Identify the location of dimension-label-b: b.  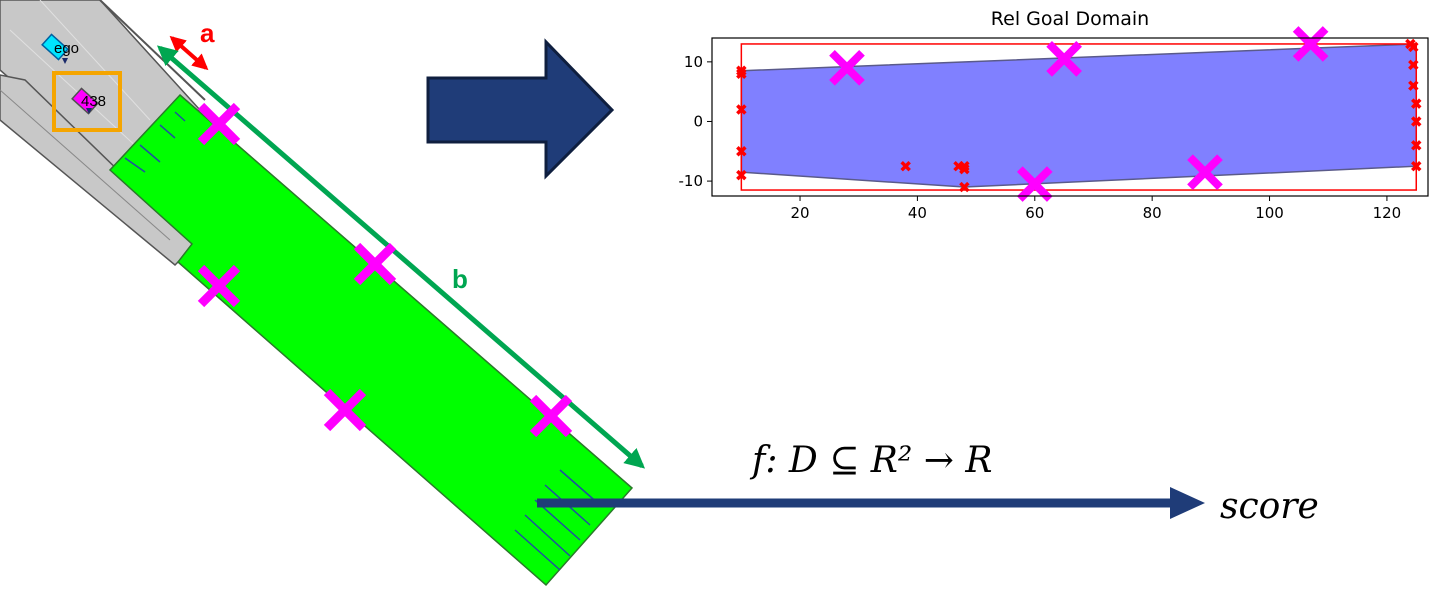
(460, 279).